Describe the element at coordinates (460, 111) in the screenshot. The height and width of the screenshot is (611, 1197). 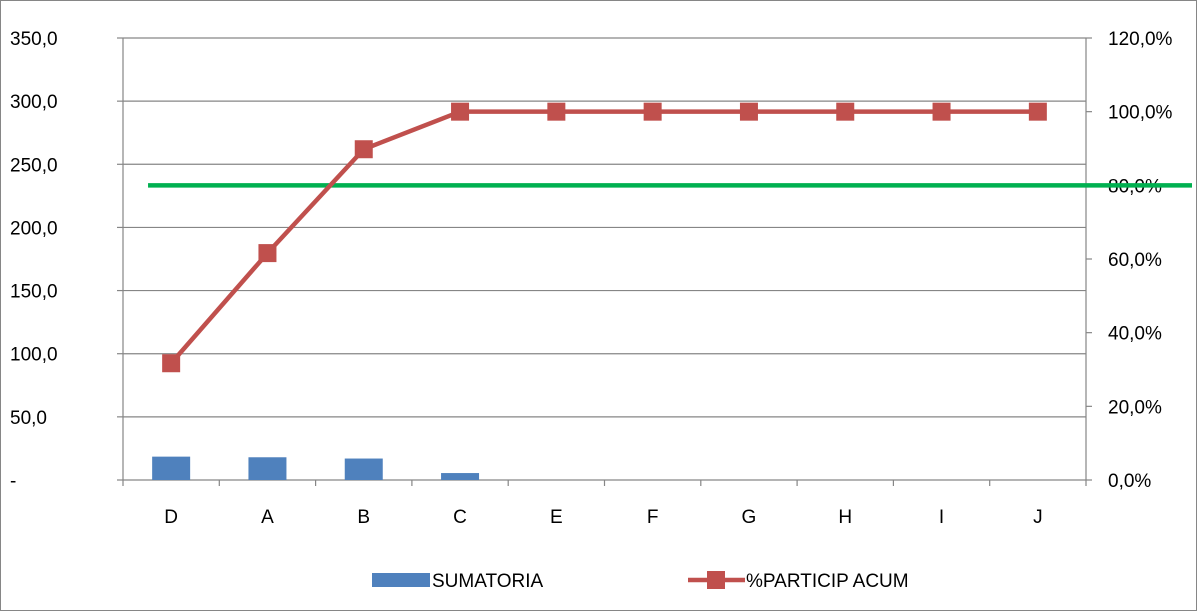
I see `cumulative-marker-C` at that location.